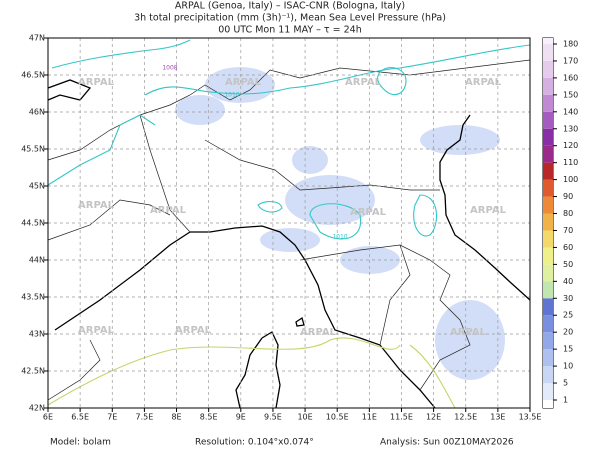 The width and height of the screenshot is (600, 450). Describe the element at coordinates (568, 332) in the screenshot. I see `colorbar-label: 20` at that location.